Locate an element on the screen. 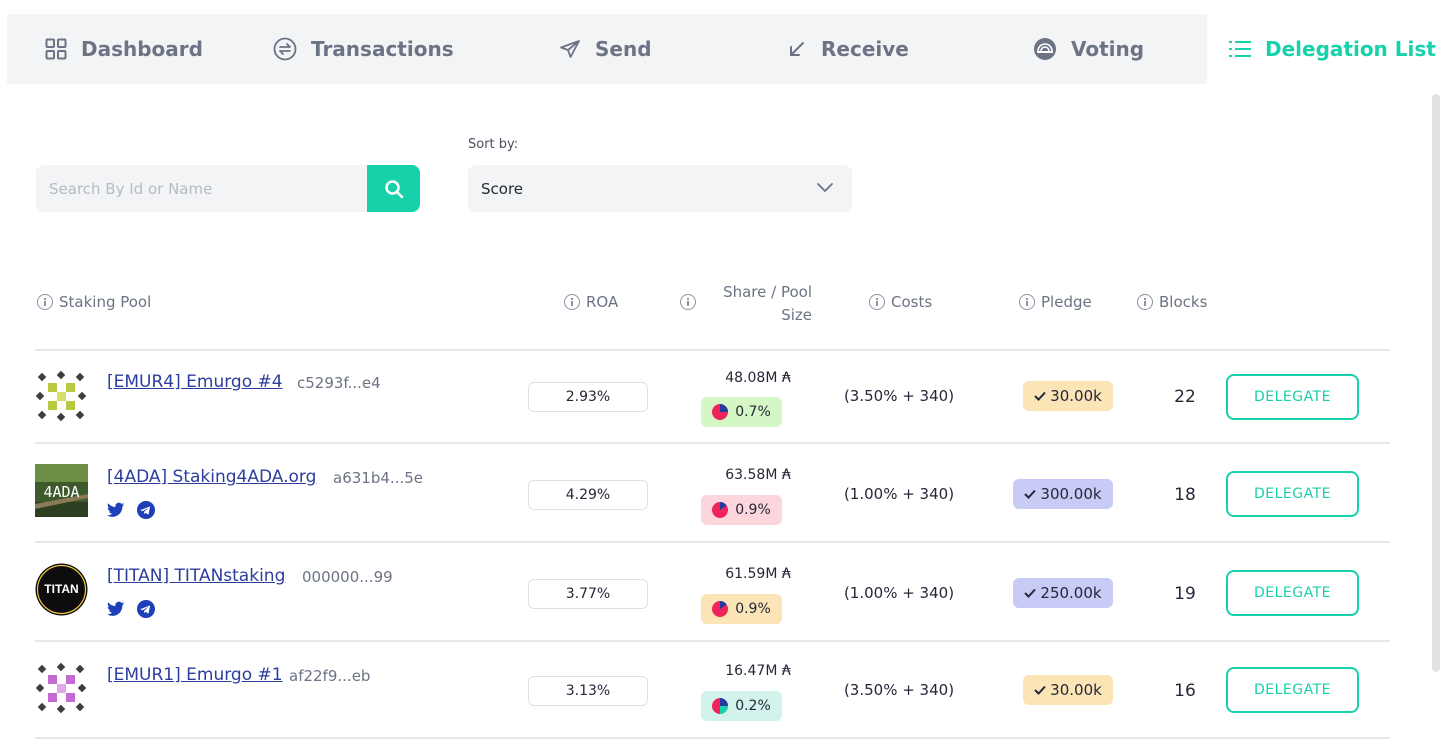  pool-id: af22f9...eb is located at coordinates (330, 676).